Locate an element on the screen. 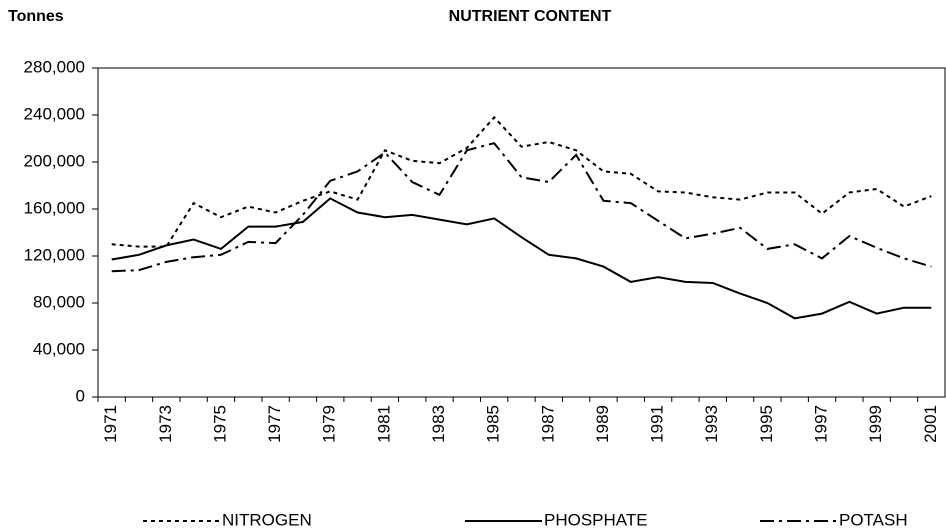  x-tick-label: 1991 is located at coordinates (657, 424).